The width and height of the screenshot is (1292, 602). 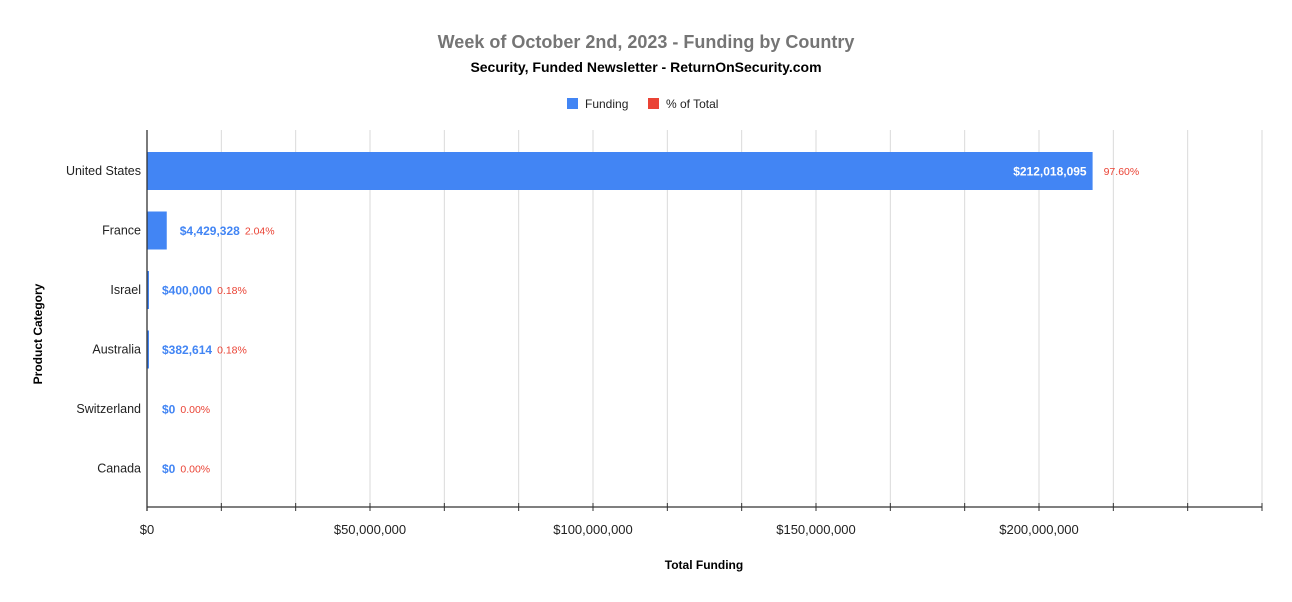 What do you see at coordinates (147, 529) in the screenshot?
I see `x-tick-label: $0` at bounding box center [147, 529].